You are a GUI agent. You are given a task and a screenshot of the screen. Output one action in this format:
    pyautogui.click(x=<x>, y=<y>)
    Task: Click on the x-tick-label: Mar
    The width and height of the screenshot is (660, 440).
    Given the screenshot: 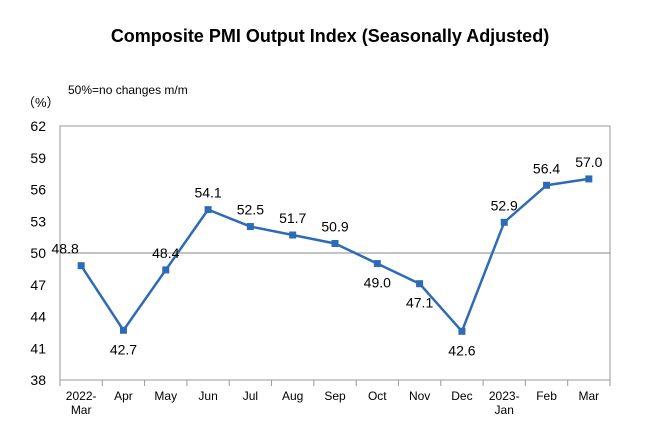 What is the action you would take?
    pyautogui.click(x=589, y=396)
    